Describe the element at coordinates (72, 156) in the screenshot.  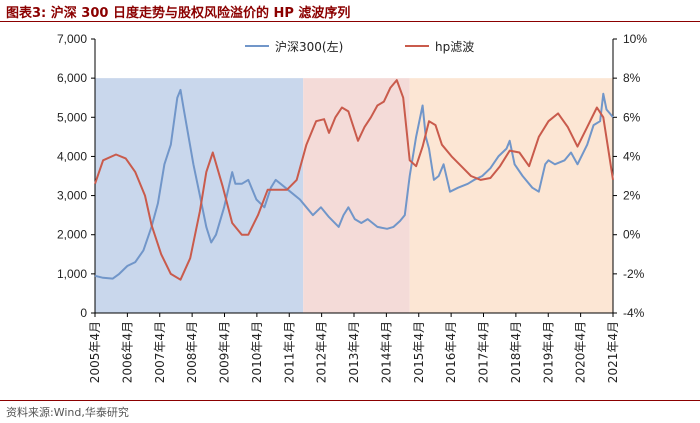
I see `y-left-tick-label: 4,000` at that location.